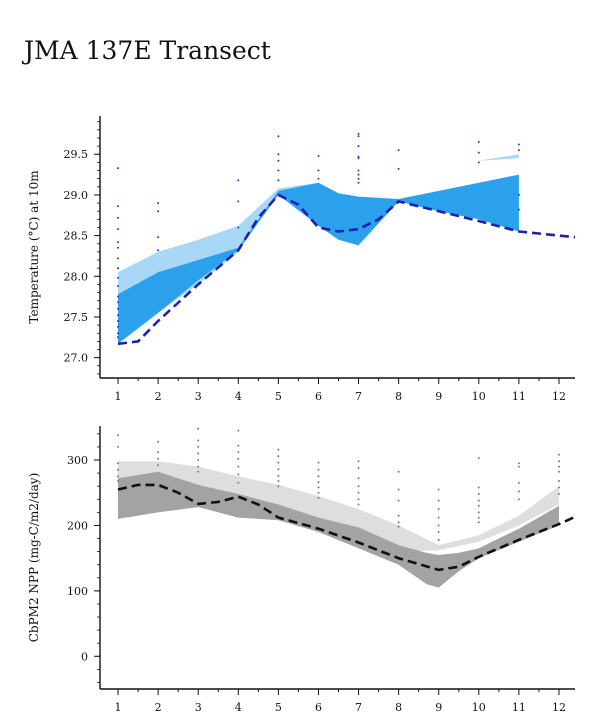 The width and height of the screenshot is (600, 724). What do you see at coordinates (479, 396) in the screenshot?
I see `x-tick-label: 10` at bounding box center [479, 396].